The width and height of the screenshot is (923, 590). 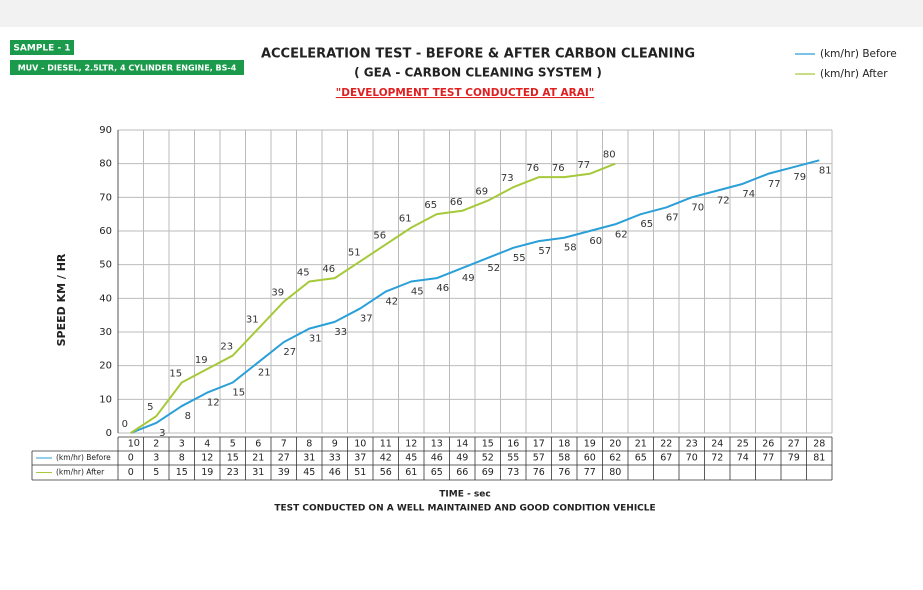 What do you see at coordinates (641, 444) in the screenshot?
I see `x-tick-label: 21` at bounding box center [641, 444].